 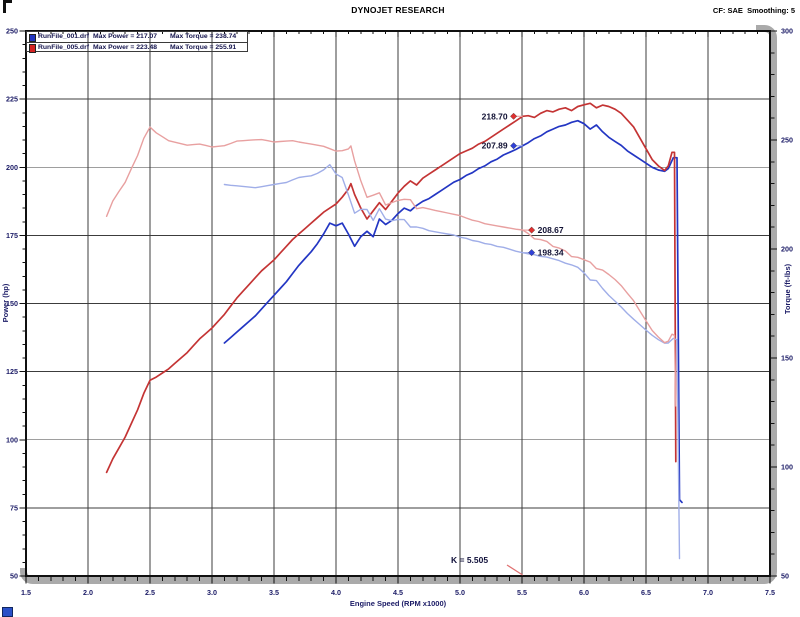 I want to click on power-axis-title: Power (hp), so click(x=5, y=302).